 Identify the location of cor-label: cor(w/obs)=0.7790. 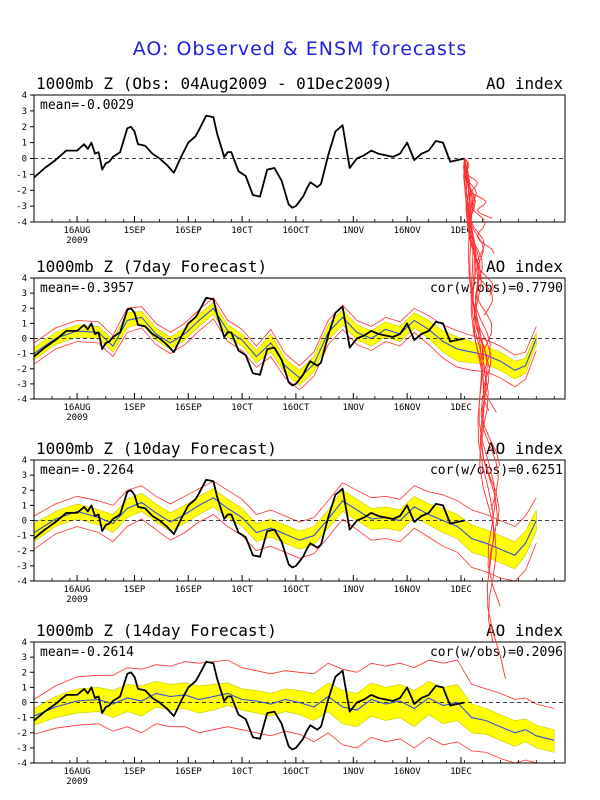
(496, 288).